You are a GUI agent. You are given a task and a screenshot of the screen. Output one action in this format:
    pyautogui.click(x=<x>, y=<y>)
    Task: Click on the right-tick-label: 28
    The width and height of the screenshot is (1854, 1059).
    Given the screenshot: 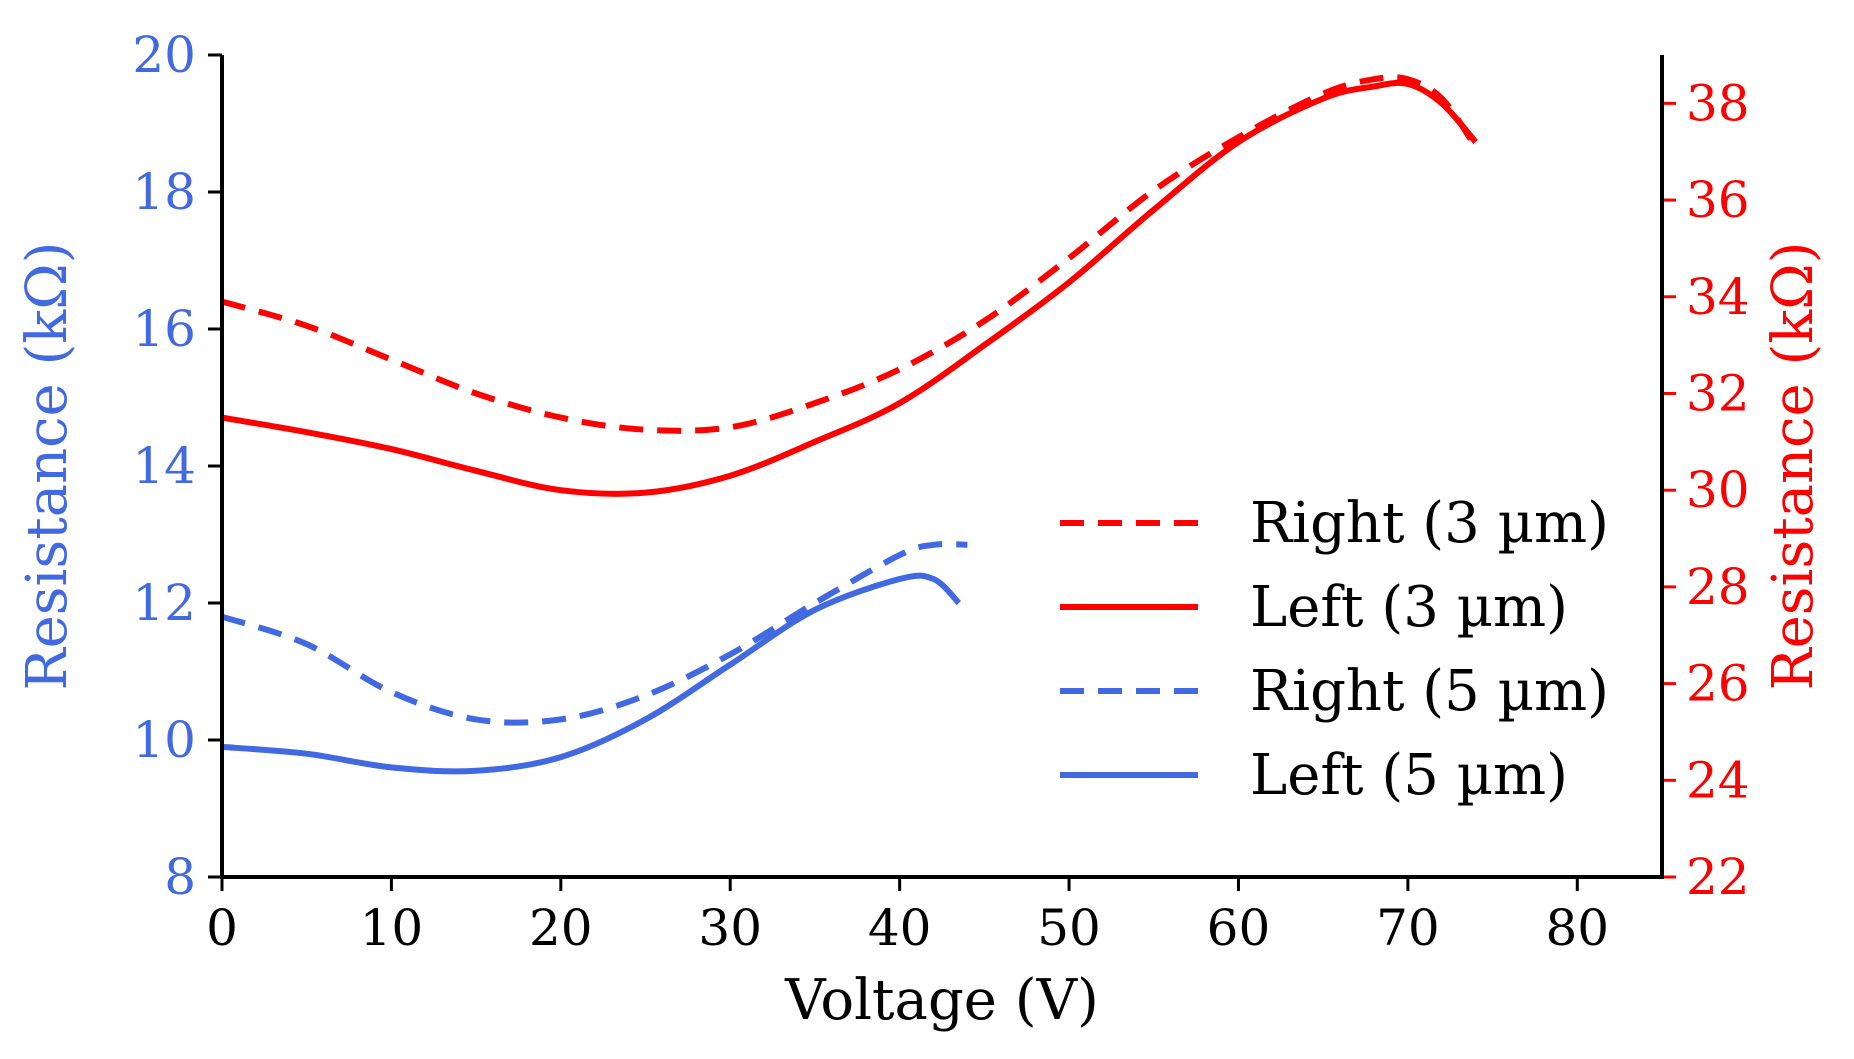 What is the action you would take?
    pyautogui.click(x=1718, y=587)
    